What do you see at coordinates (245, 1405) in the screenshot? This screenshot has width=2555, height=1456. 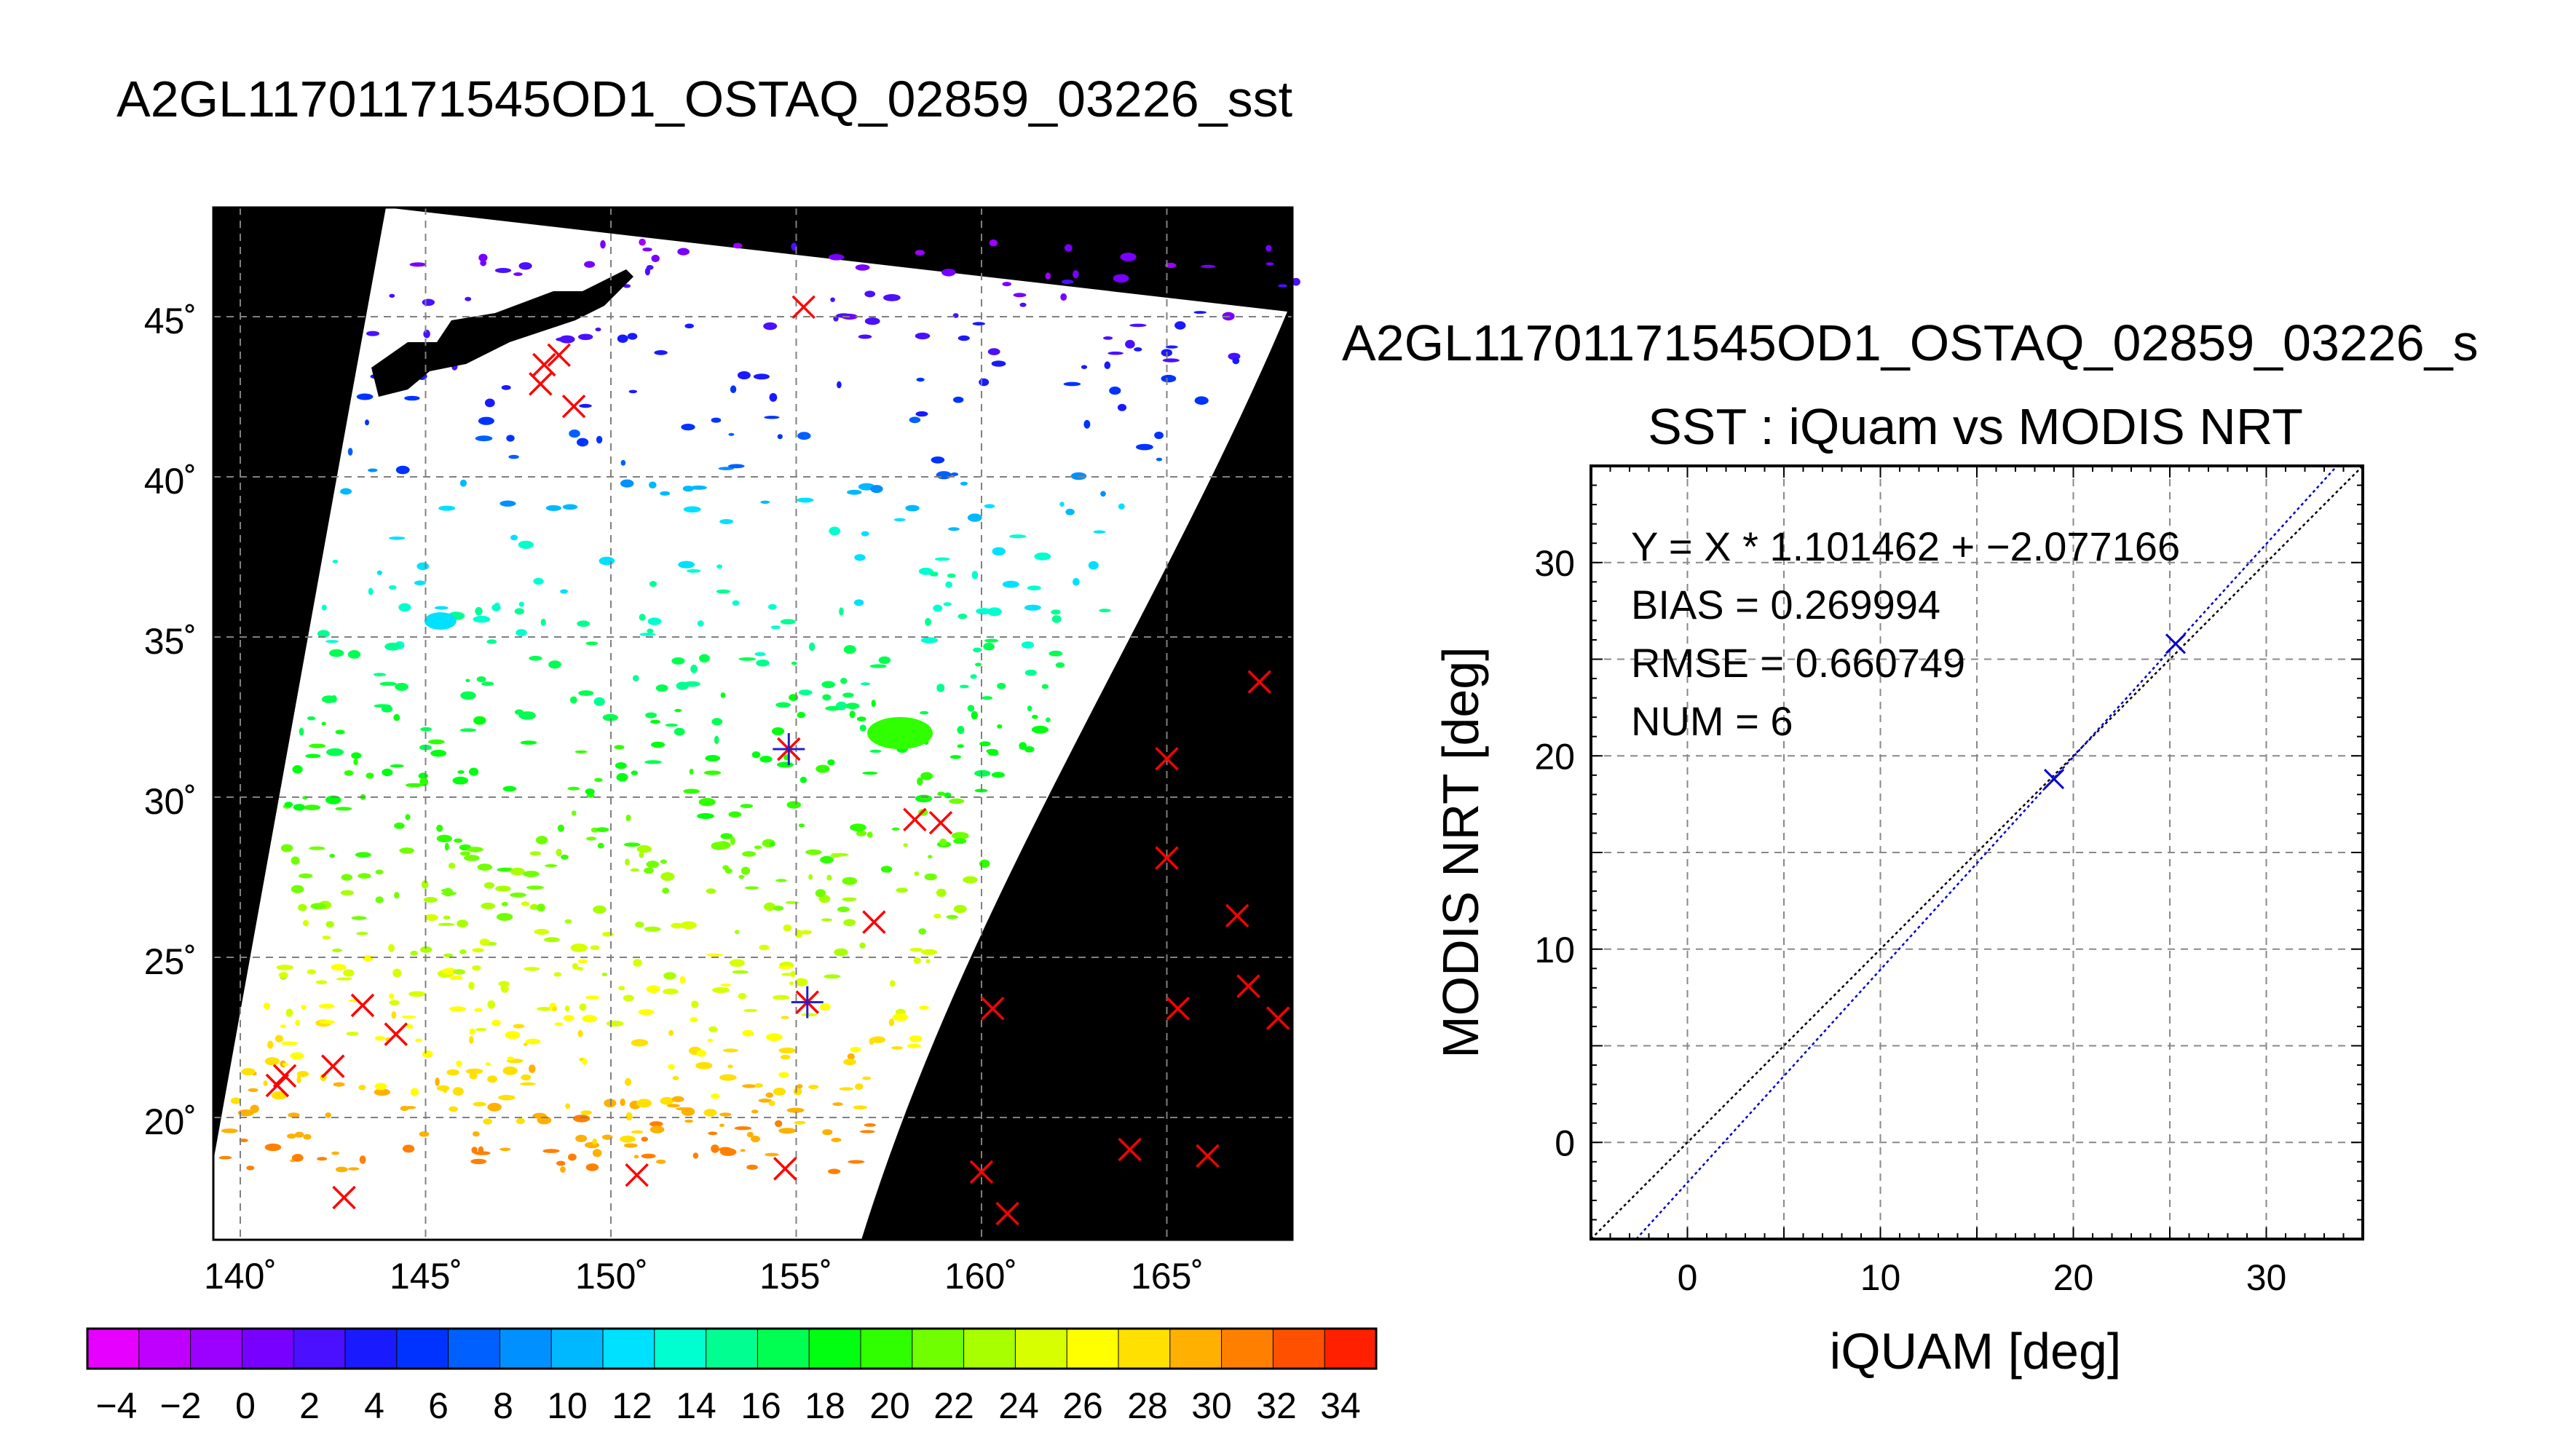 I see `colorbar-tick: 0` at bounding box center [245, 1405].